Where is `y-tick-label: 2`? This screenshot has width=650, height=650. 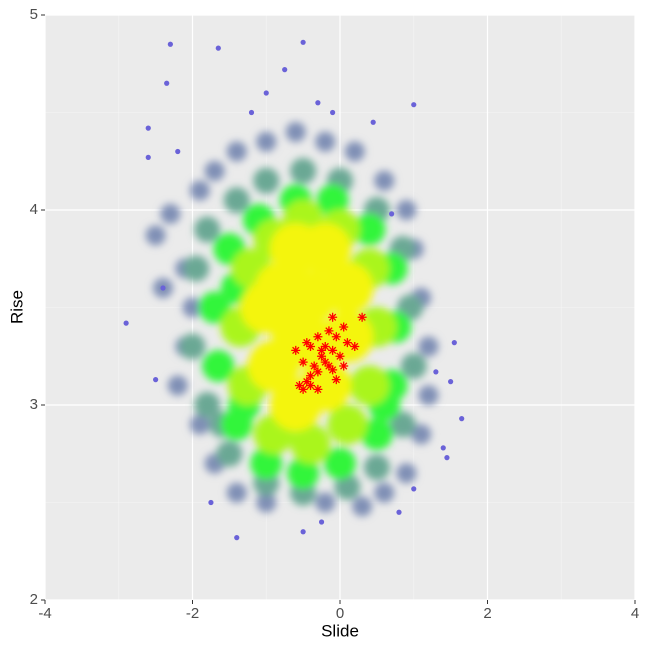
y-tick-label: 2 is located at coordinates (34, 599).